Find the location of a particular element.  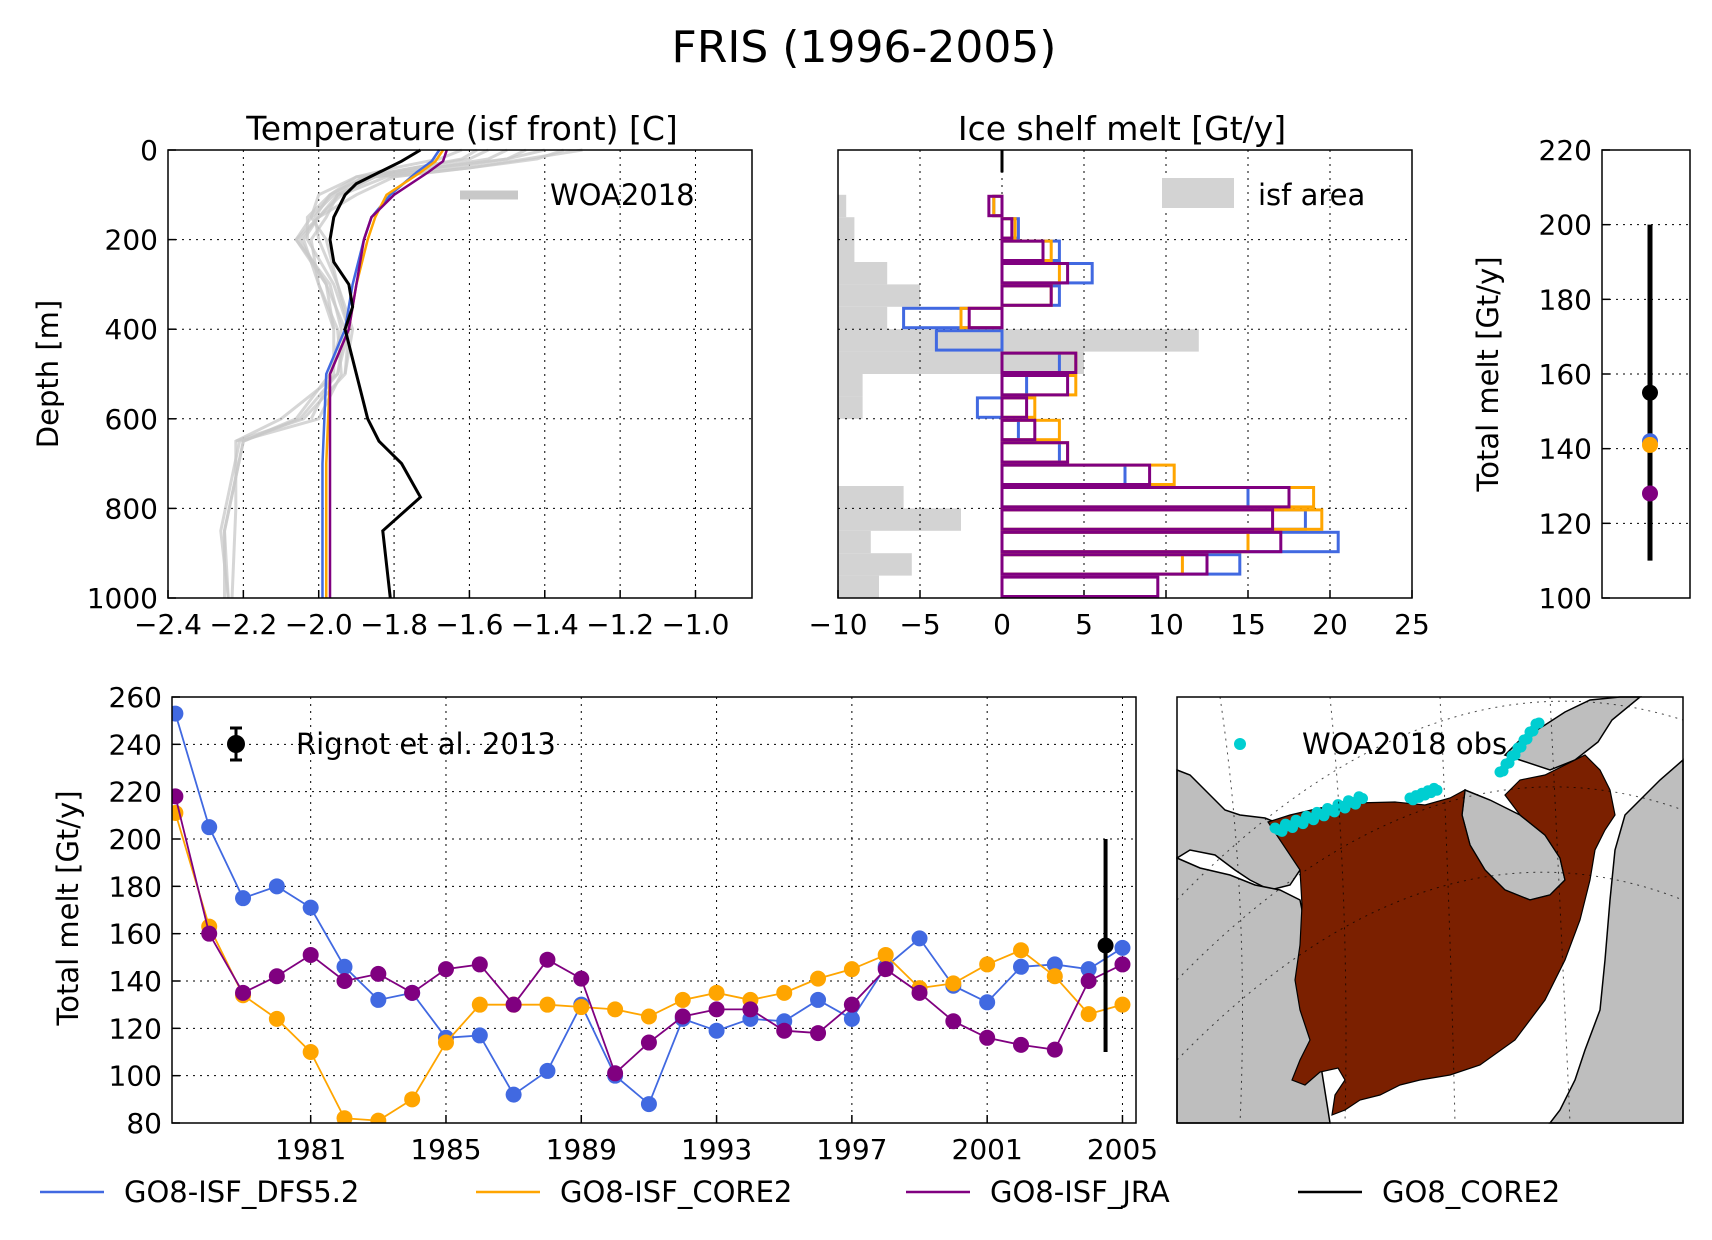

total-melt-mean-ytick-label: 120 is located at coordinates (1565, 523).